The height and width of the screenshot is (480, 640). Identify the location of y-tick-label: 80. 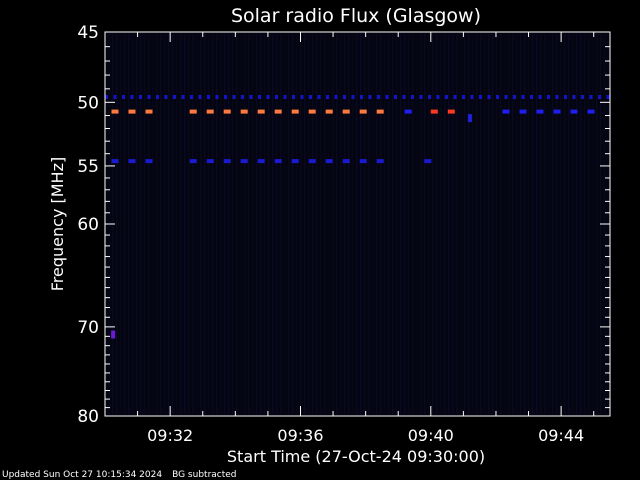
(88, 417).